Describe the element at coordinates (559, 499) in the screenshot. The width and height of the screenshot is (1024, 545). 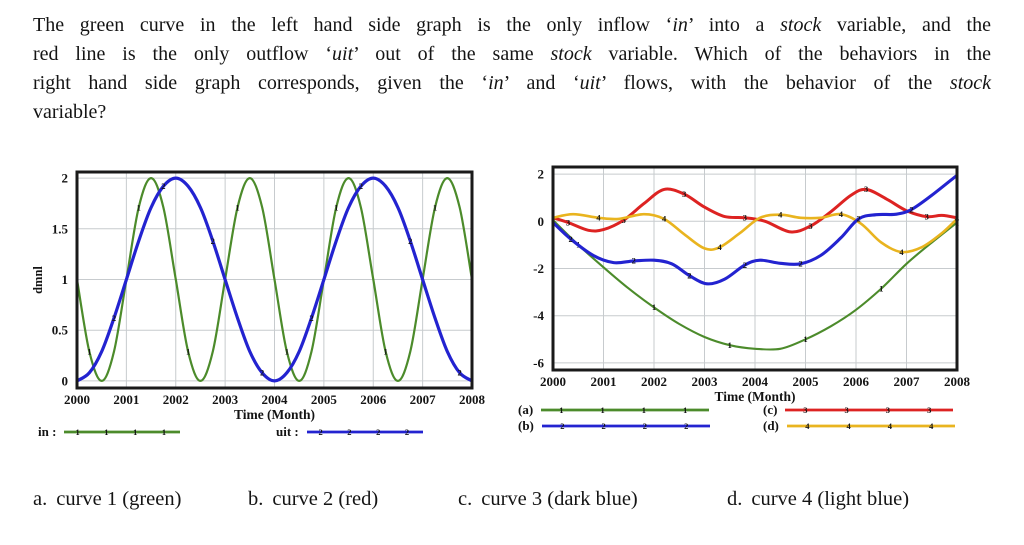
I see `option-c-label: curve 3 (dark blue)` at that location.